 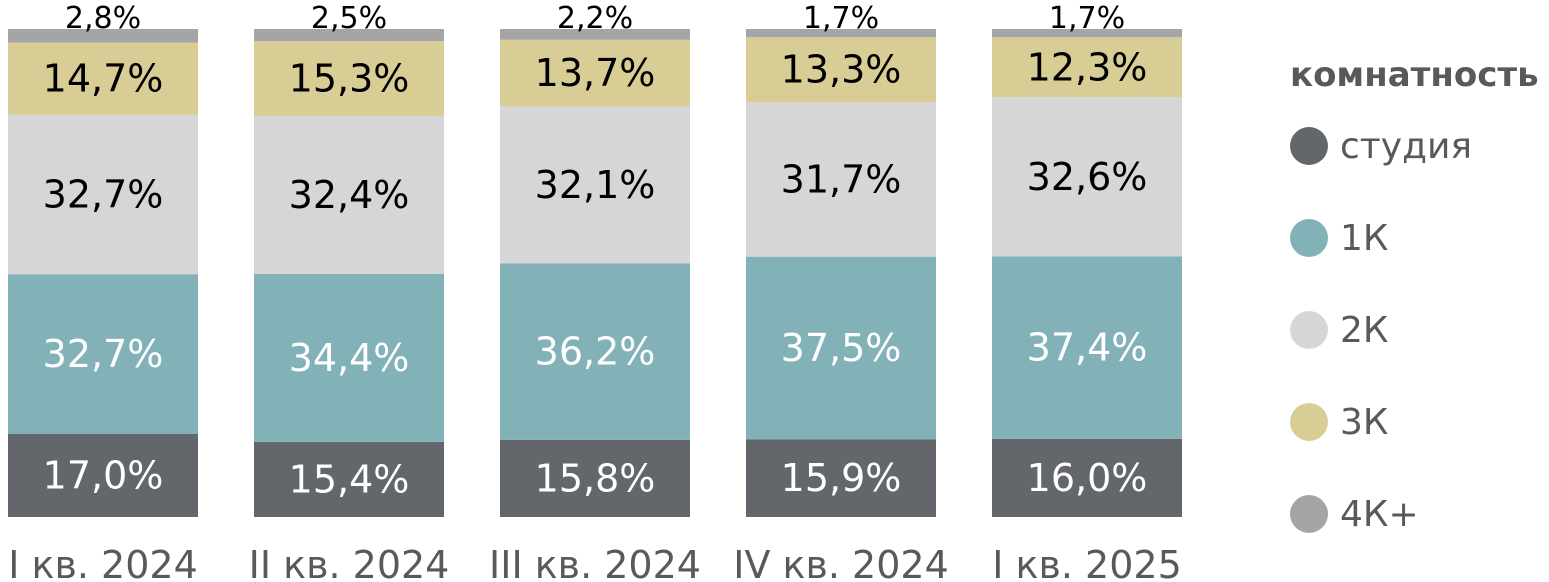 I want to click on bar-segment-label: 14,7%, so click(x=103, y=79).